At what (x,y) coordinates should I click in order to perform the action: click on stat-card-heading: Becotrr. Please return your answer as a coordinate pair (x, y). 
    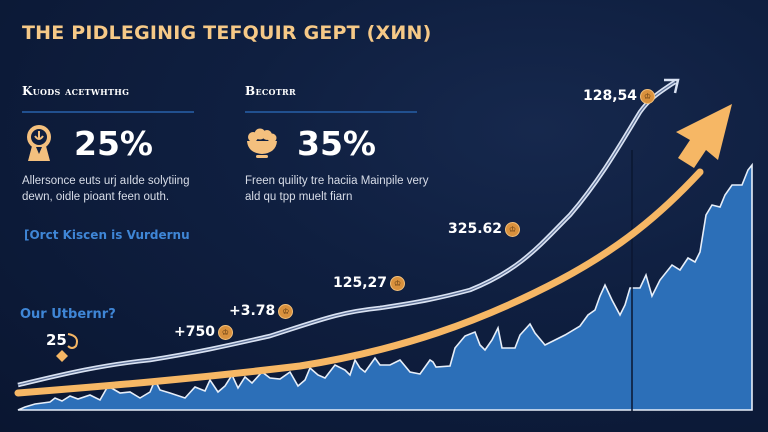
    Looking at the image, I should click on (270, 91).